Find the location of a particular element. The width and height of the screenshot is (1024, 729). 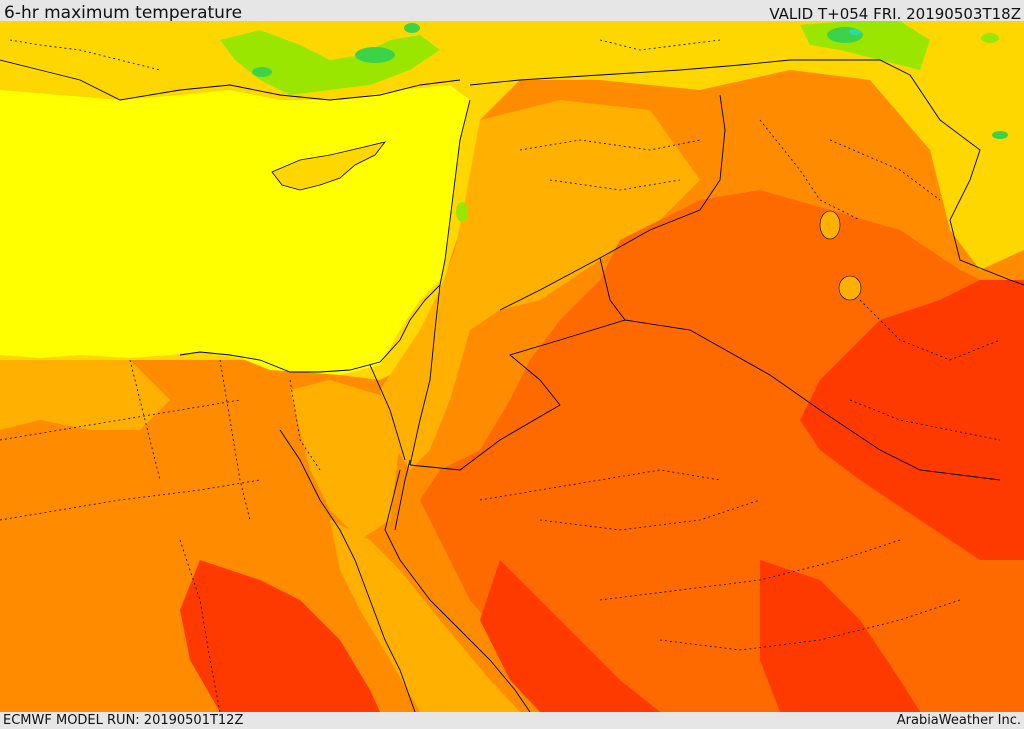

border-iraq-east is located at coordinates (907, 172).